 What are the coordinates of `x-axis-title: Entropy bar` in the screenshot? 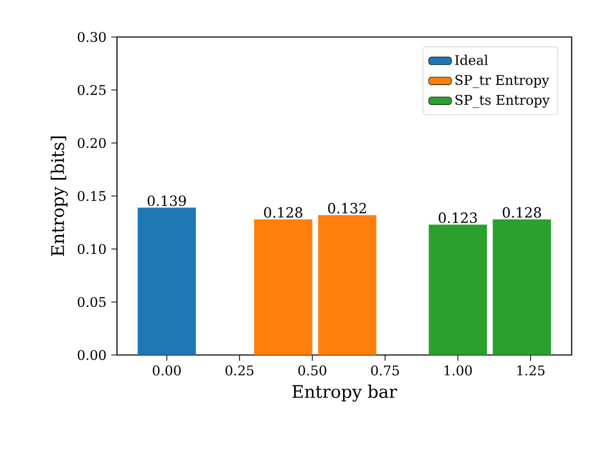 It's located at (345, 393).